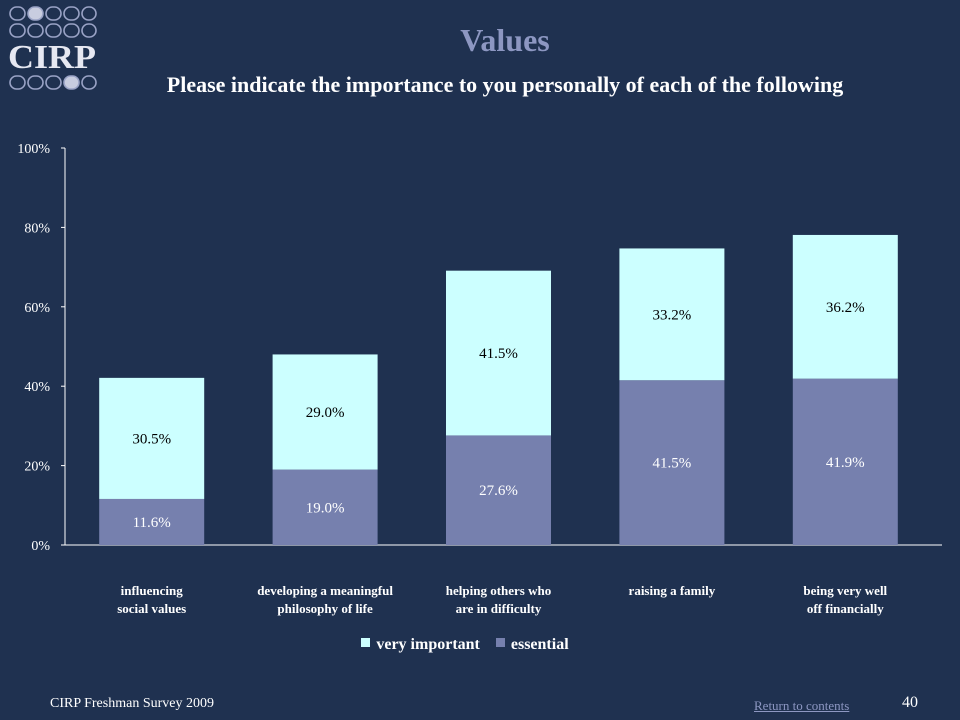 This screenshot has height=720, width=960. Describe the element at coordinates (151, 590) in the screenshot. I see `category-label-line: influencing` at that location.